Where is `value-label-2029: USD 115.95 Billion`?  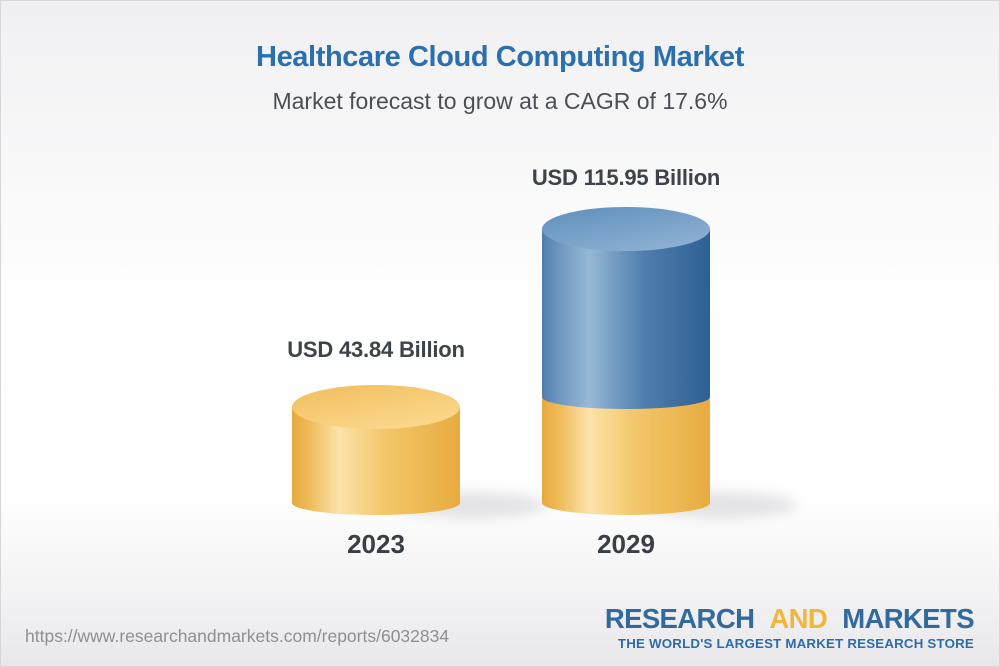
value-label-2029: USD 115.95 Billion is located at coordinates (626, 177).